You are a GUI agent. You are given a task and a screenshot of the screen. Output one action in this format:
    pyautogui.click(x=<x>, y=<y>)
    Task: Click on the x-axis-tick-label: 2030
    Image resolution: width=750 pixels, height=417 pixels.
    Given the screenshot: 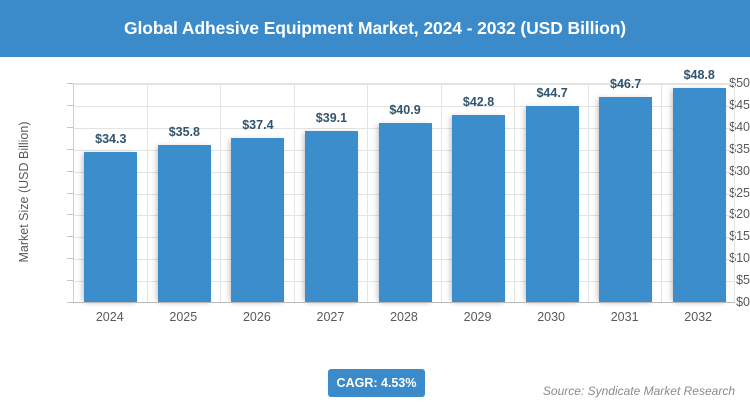 What is the action you would take?
    pyautogui.click(x=551, y=317)
    